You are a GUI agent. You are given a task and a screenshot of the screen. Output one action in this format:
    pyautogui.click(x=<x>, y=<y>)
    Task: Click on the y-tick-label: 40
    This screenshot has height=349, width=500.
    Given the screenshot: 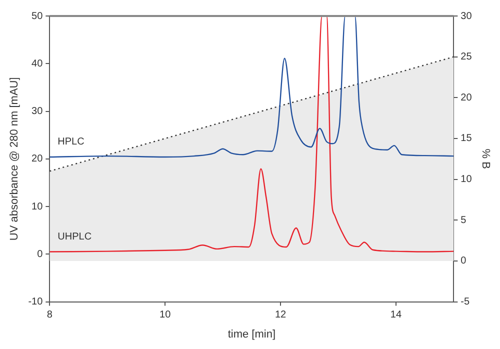 What is the action you would take?
    pyautogui.click(x=38, y=64)
    